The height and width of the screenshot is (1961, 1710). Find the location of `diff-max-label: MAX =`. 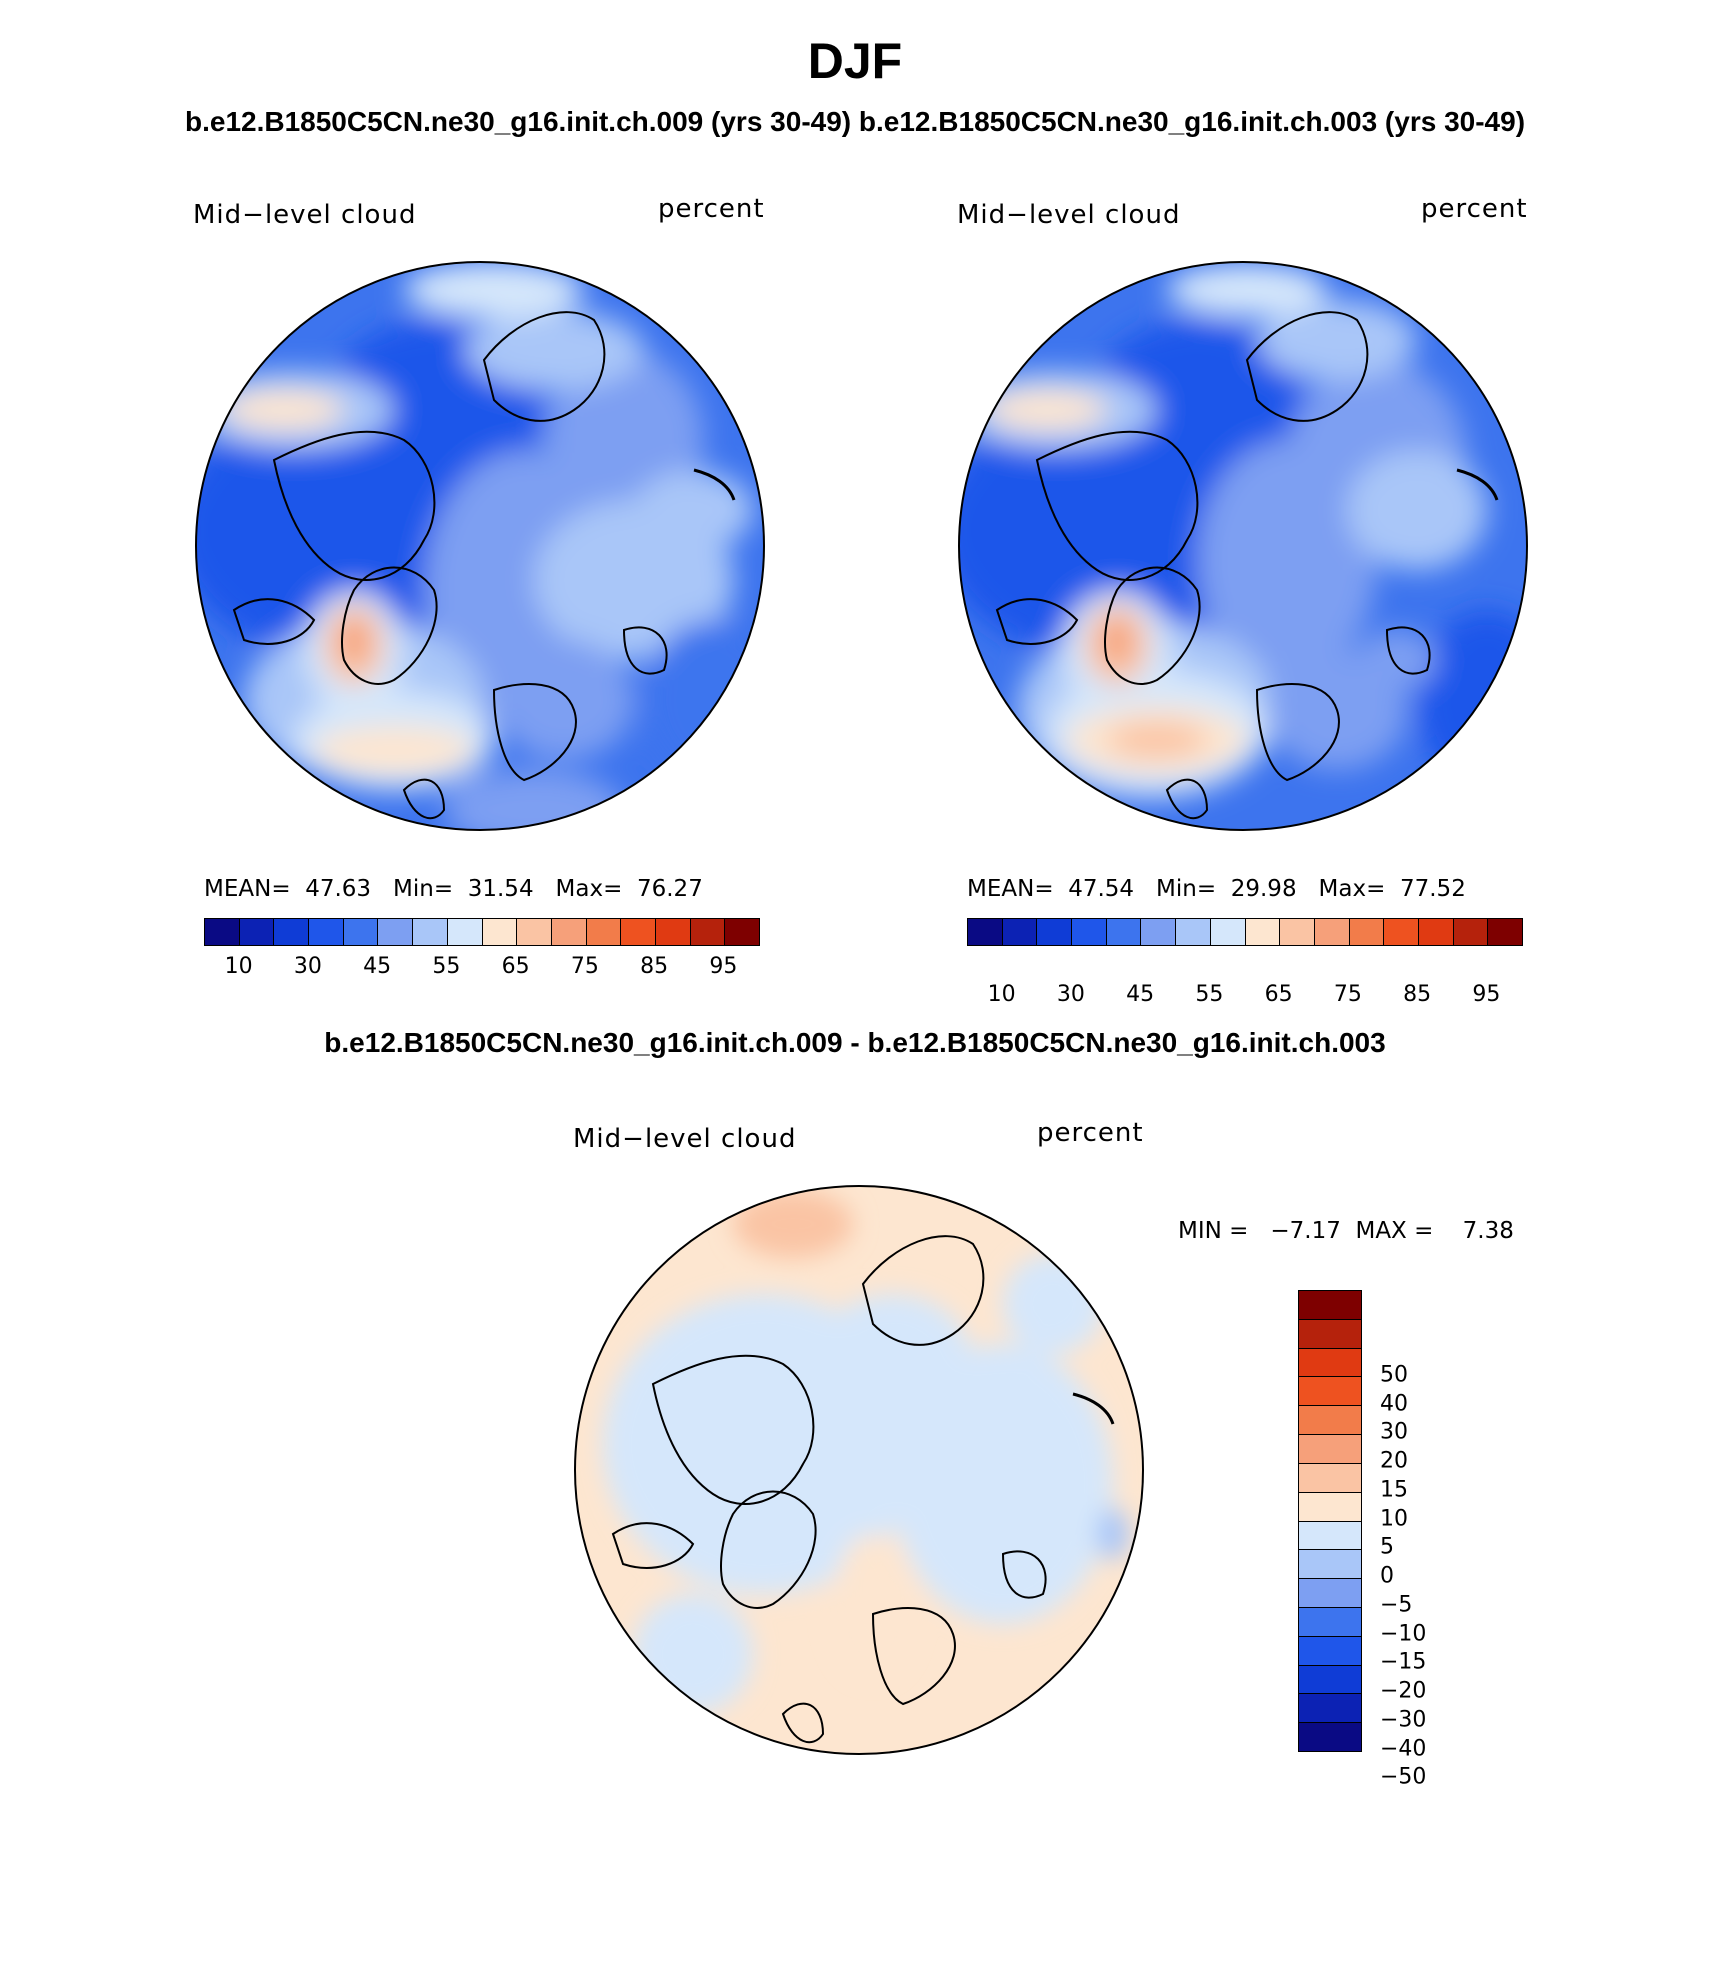

diff-max-label: MAX = is located at coordinates (1394, 1231).